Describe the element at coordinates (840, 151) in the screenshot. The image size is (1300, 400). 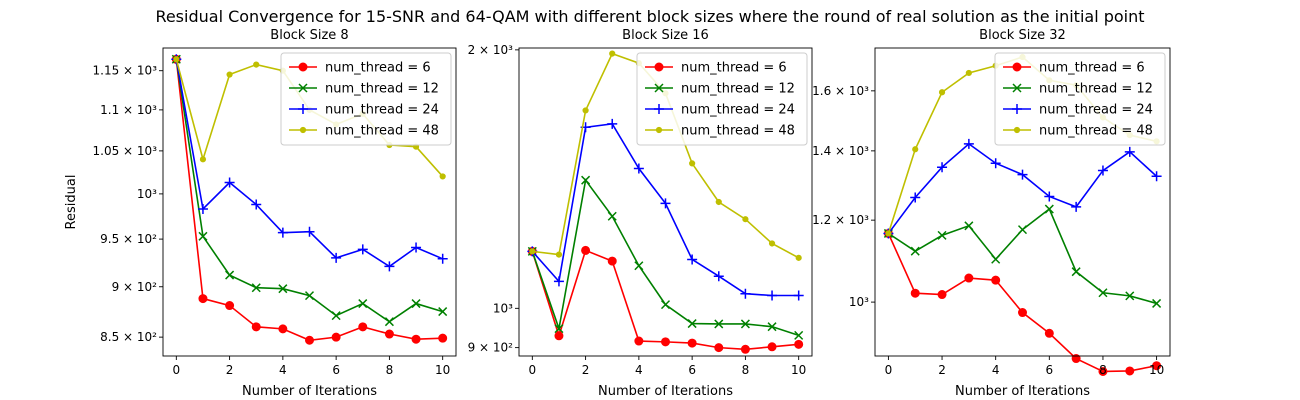
I see `y-tick-label: 1.4 × 10³` at that location.